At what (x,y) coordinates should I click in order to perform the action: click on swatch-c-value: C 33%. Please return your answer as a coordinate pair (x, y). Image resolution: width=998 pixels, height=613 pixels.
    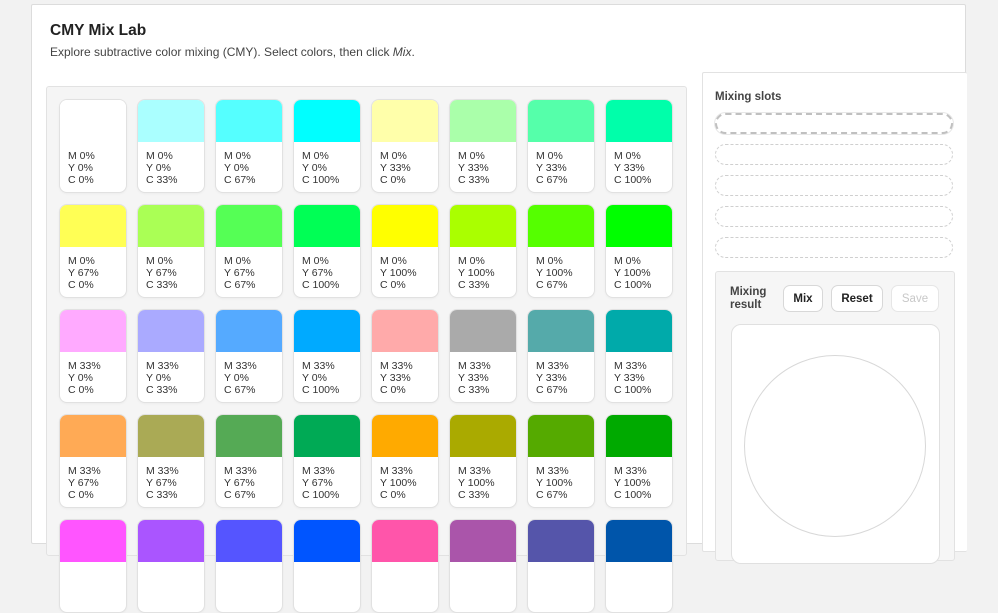
    Looking at the image, I should click on (162, 285).